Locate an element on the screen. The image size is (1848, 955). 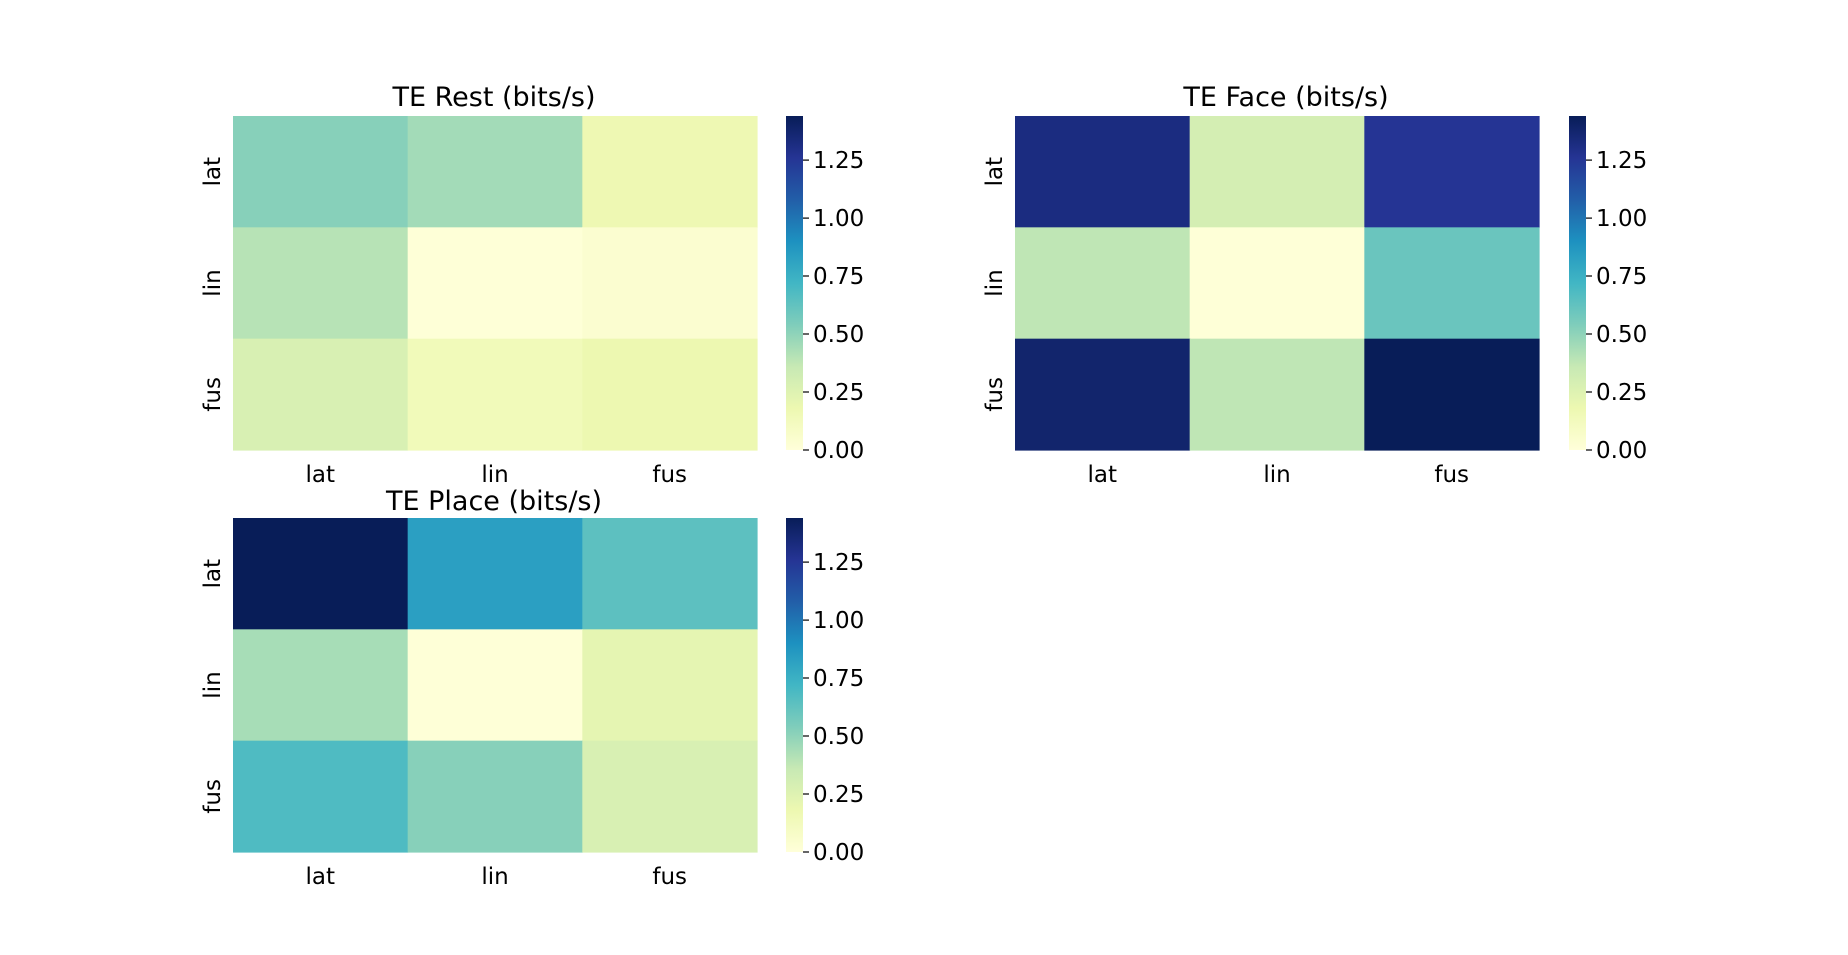
chart-title: TE Rest (bits/s) is located at coordinates (493, 97).